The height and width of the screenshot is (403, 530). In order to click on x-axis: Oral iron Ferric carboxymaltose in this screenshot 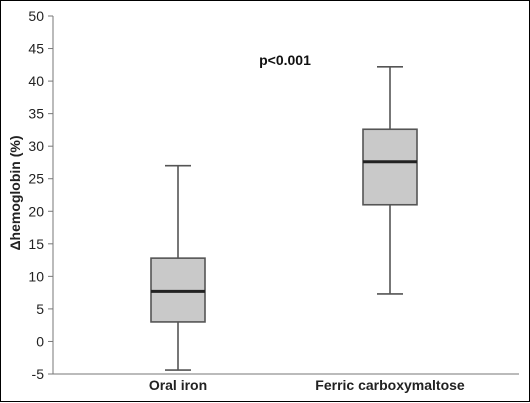, I will do `click(286, 383)`.